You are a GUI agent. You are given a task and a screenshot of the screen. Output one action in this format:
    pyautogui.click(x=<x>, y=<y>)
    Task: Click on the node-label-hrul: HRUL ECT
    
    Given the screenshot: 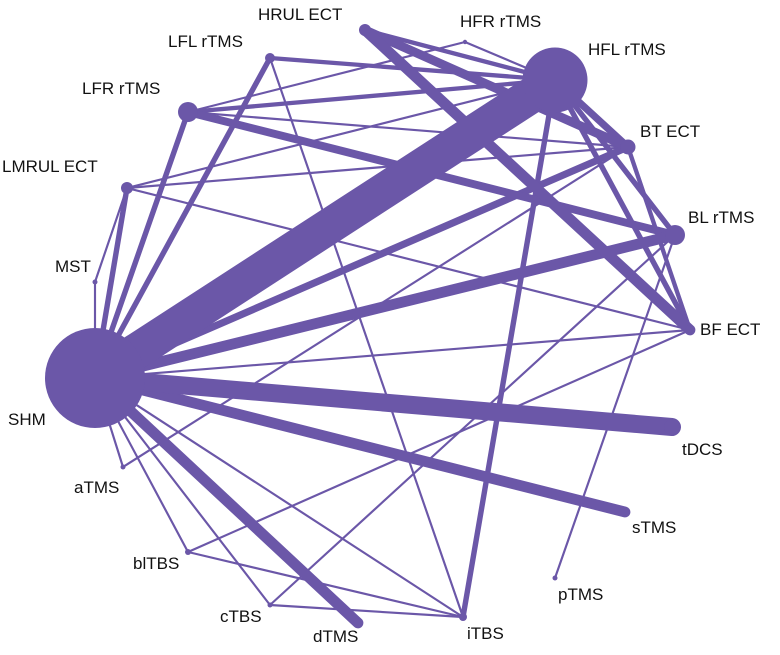 What is the action you would take?
    pyautogui.click(x=300, y=14)
    